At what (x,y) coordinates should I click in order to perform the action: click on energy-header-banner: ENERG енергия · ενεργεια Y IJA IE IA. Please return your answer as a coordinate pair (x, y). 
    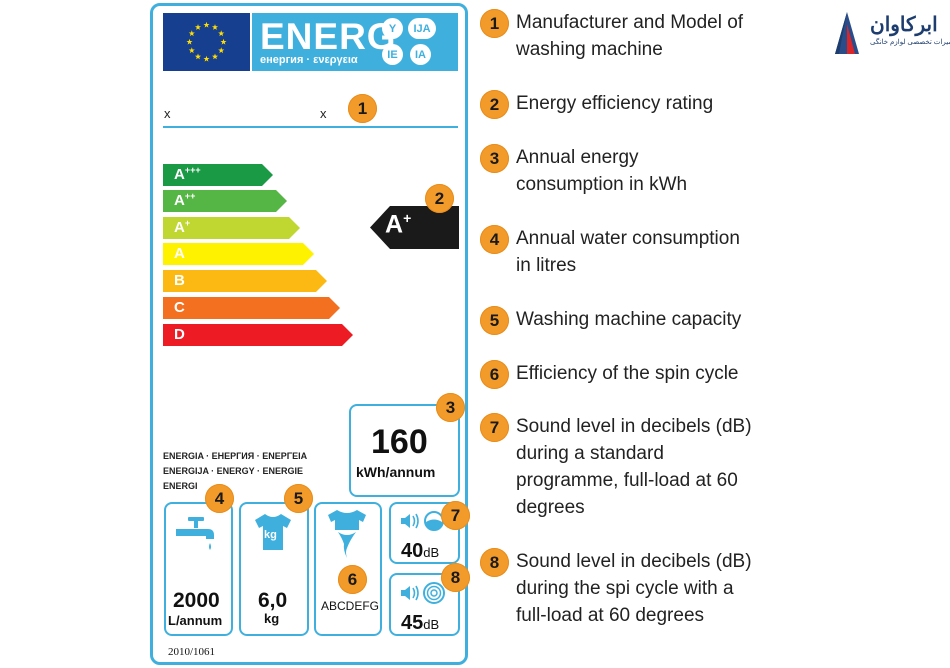
    Looking at the image, I should click on (355, 42).